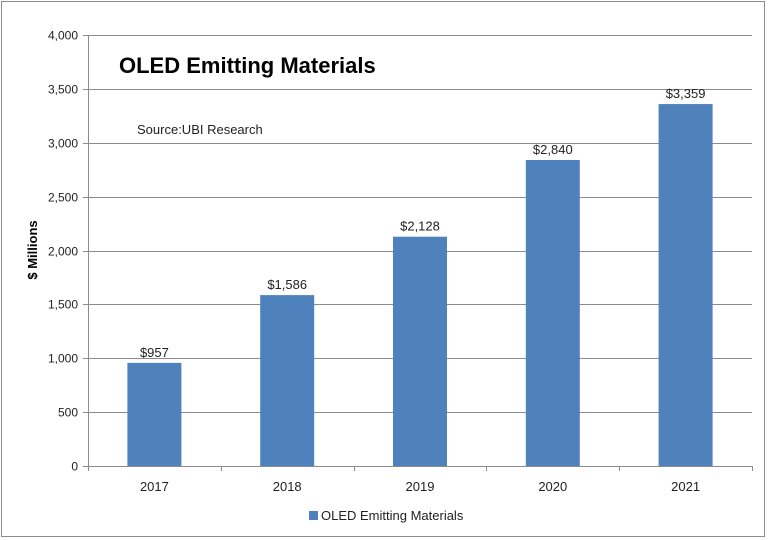  What do you see at coordinates (63, 198) in the screenshot?
I see `y-tick-label: 2,500` at bounding box center [63, 198].